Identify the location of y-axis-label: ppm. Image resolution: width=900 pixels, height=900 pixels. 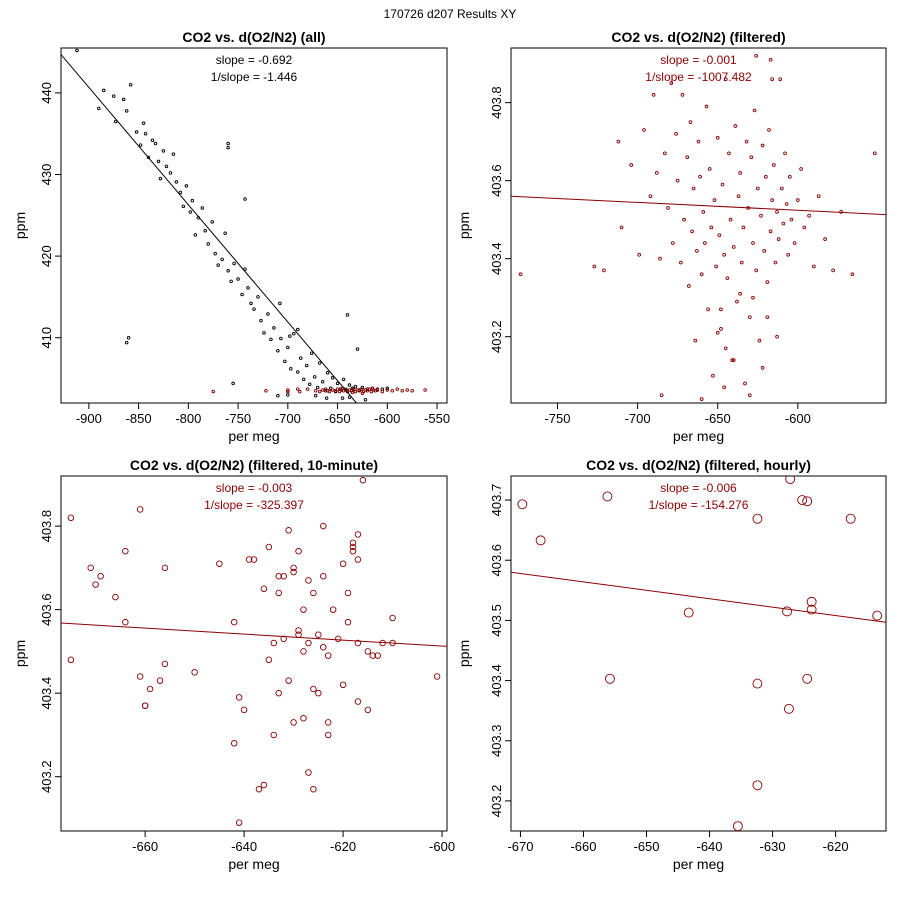
(20, 653).